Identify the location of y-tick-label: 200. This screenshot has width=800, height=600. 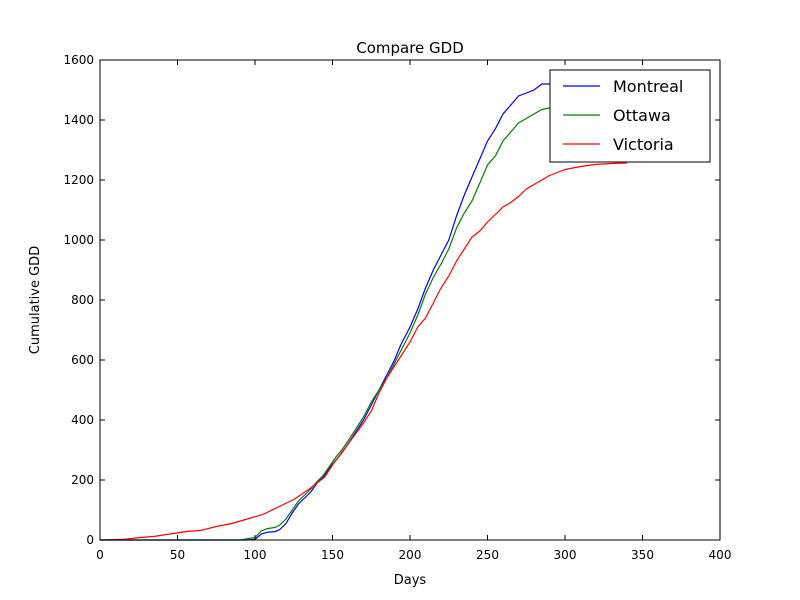
(82, 480).